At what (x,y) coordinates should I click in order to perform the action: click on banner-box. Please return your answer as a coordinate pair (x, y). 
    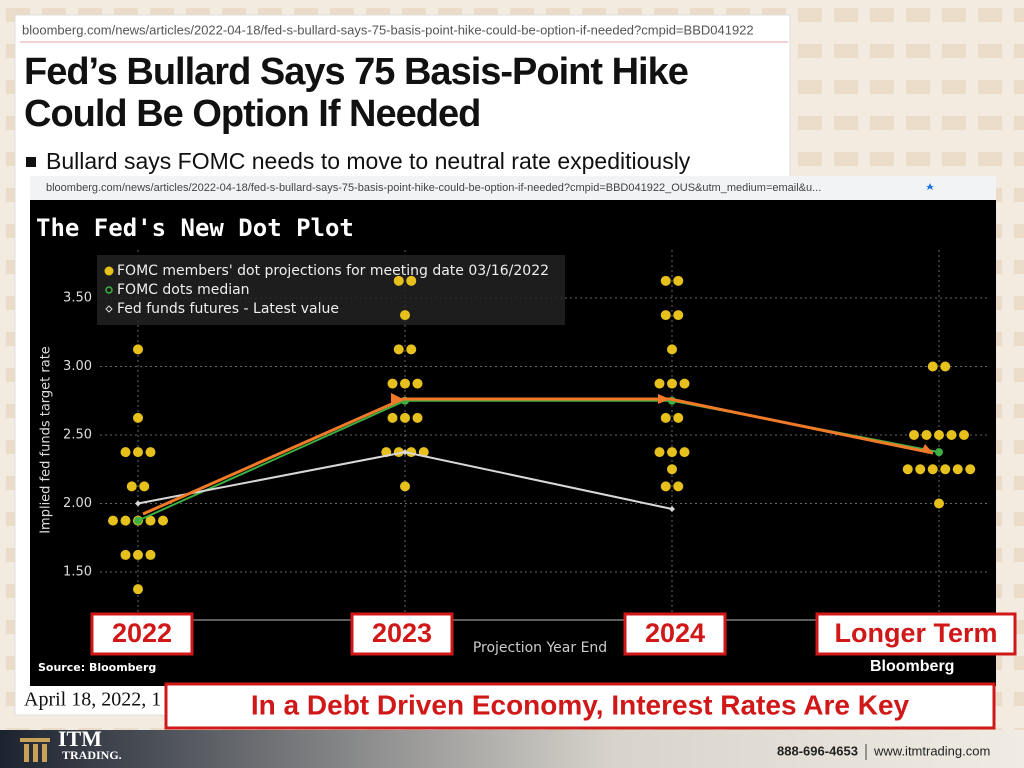
    Looking at the image, I should click on (580, 706).